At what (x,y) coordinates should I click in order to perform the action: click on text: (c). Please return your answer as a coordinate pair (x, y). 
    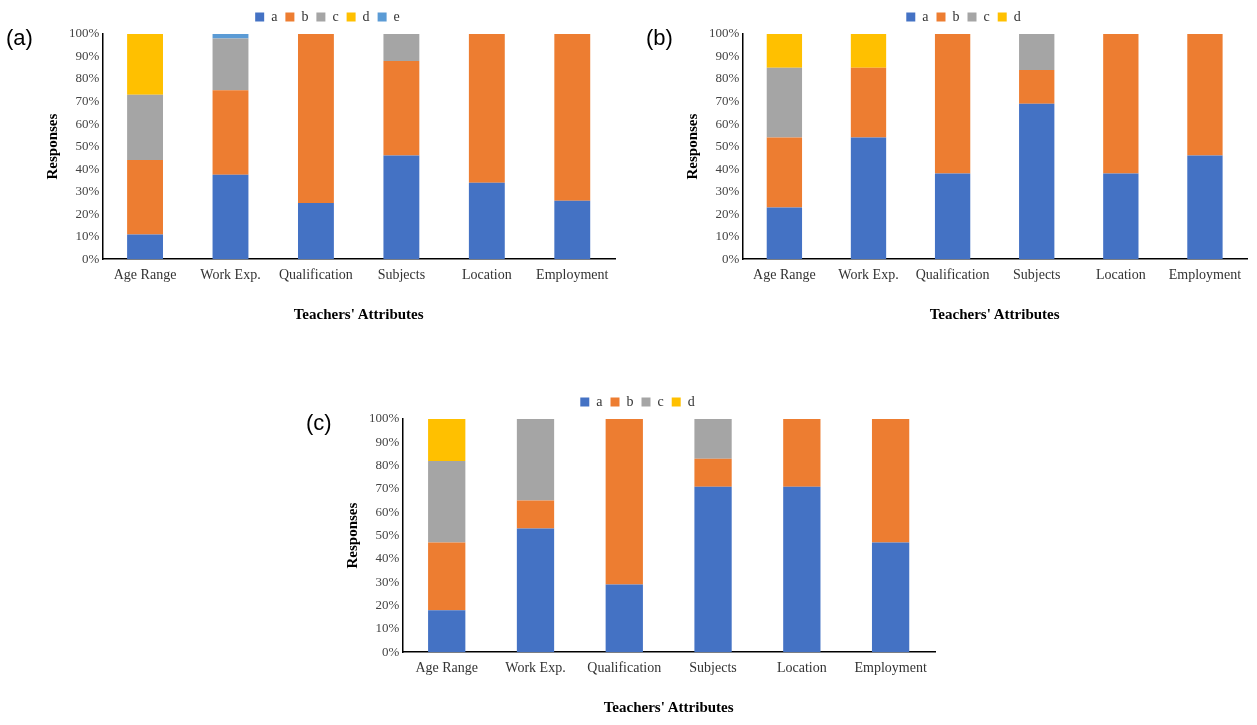
    Looking at the image, I should click on (319, 423).